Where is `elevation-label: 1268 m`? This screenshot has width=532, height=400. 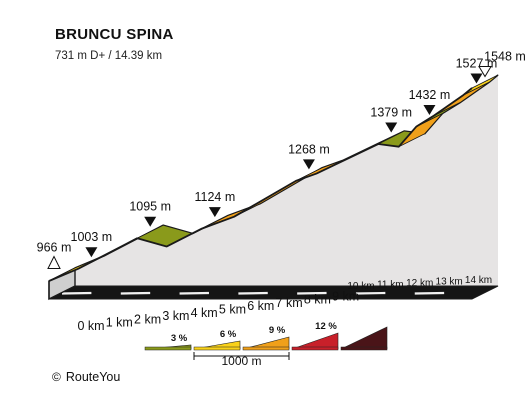 elevation-label: 1268 m is located at coordinates (309, 149).